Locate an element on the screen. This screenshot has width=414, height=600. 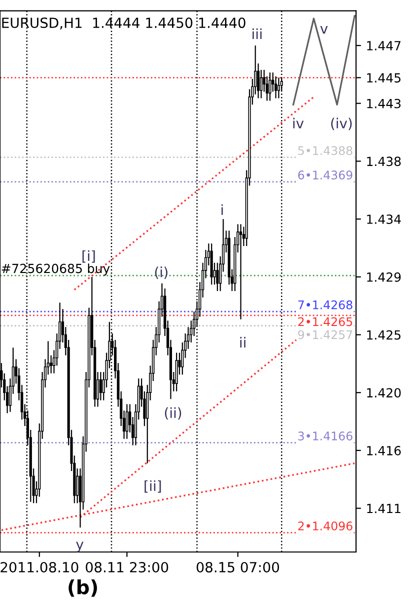
ref-line-label: 2•1.4265 is located at coordinates (325, 321).